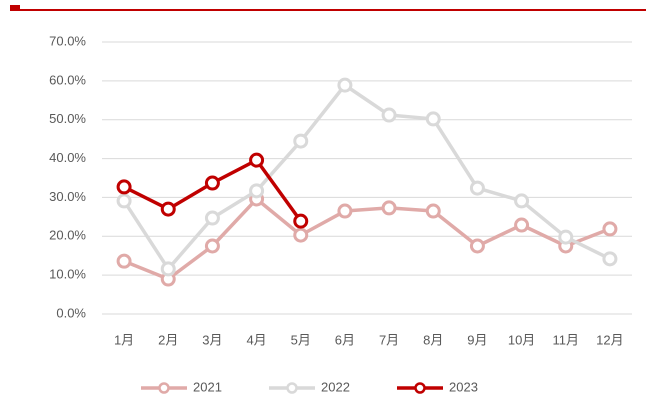 Image resolution: width=646 pixels, height=401 pixels. I want to click on y-tick-label: 60.0%, so click(67, 79).